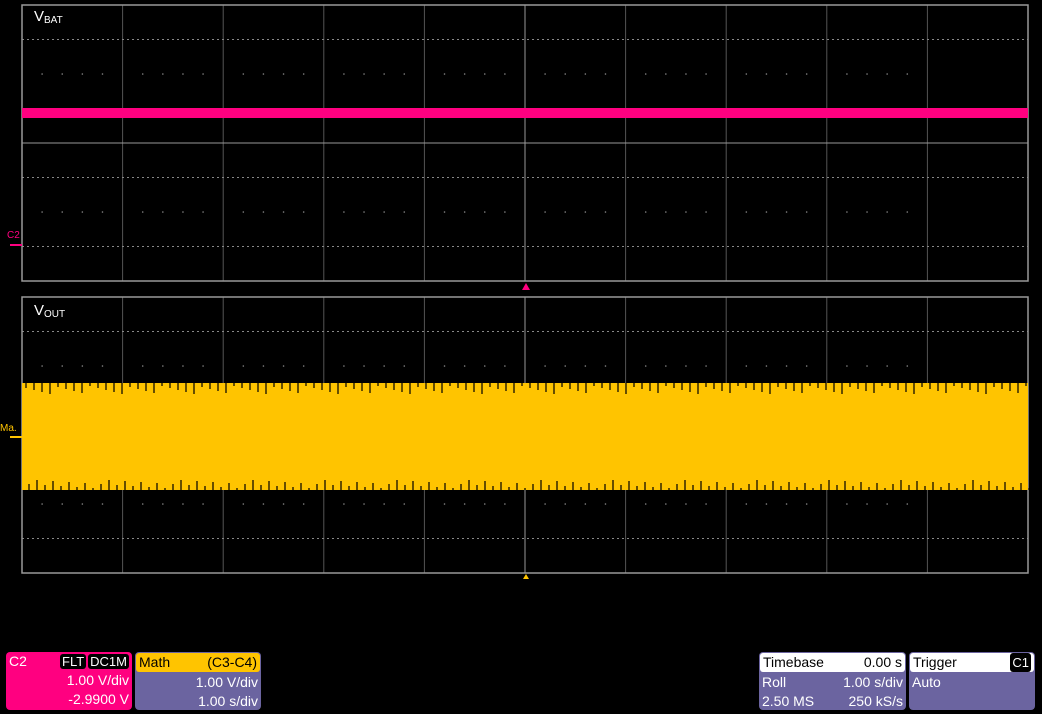 The image size is (1042, 714). I want to click on channel-name: C2, so click(18, 661).